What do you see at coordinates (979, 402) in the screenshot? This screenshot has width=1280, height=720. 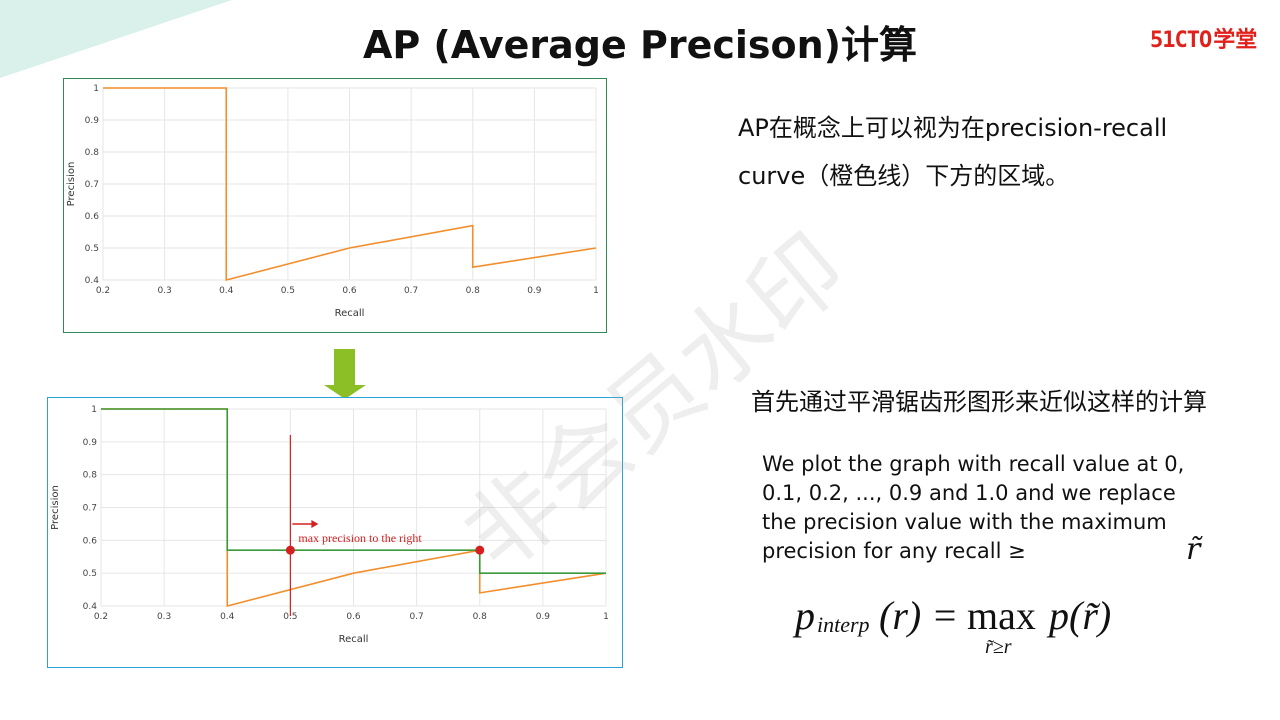 I see `smoothing-description: 首先通过平滑锯齿形图形来近似这样的计算` at bounding box center [979, 402].